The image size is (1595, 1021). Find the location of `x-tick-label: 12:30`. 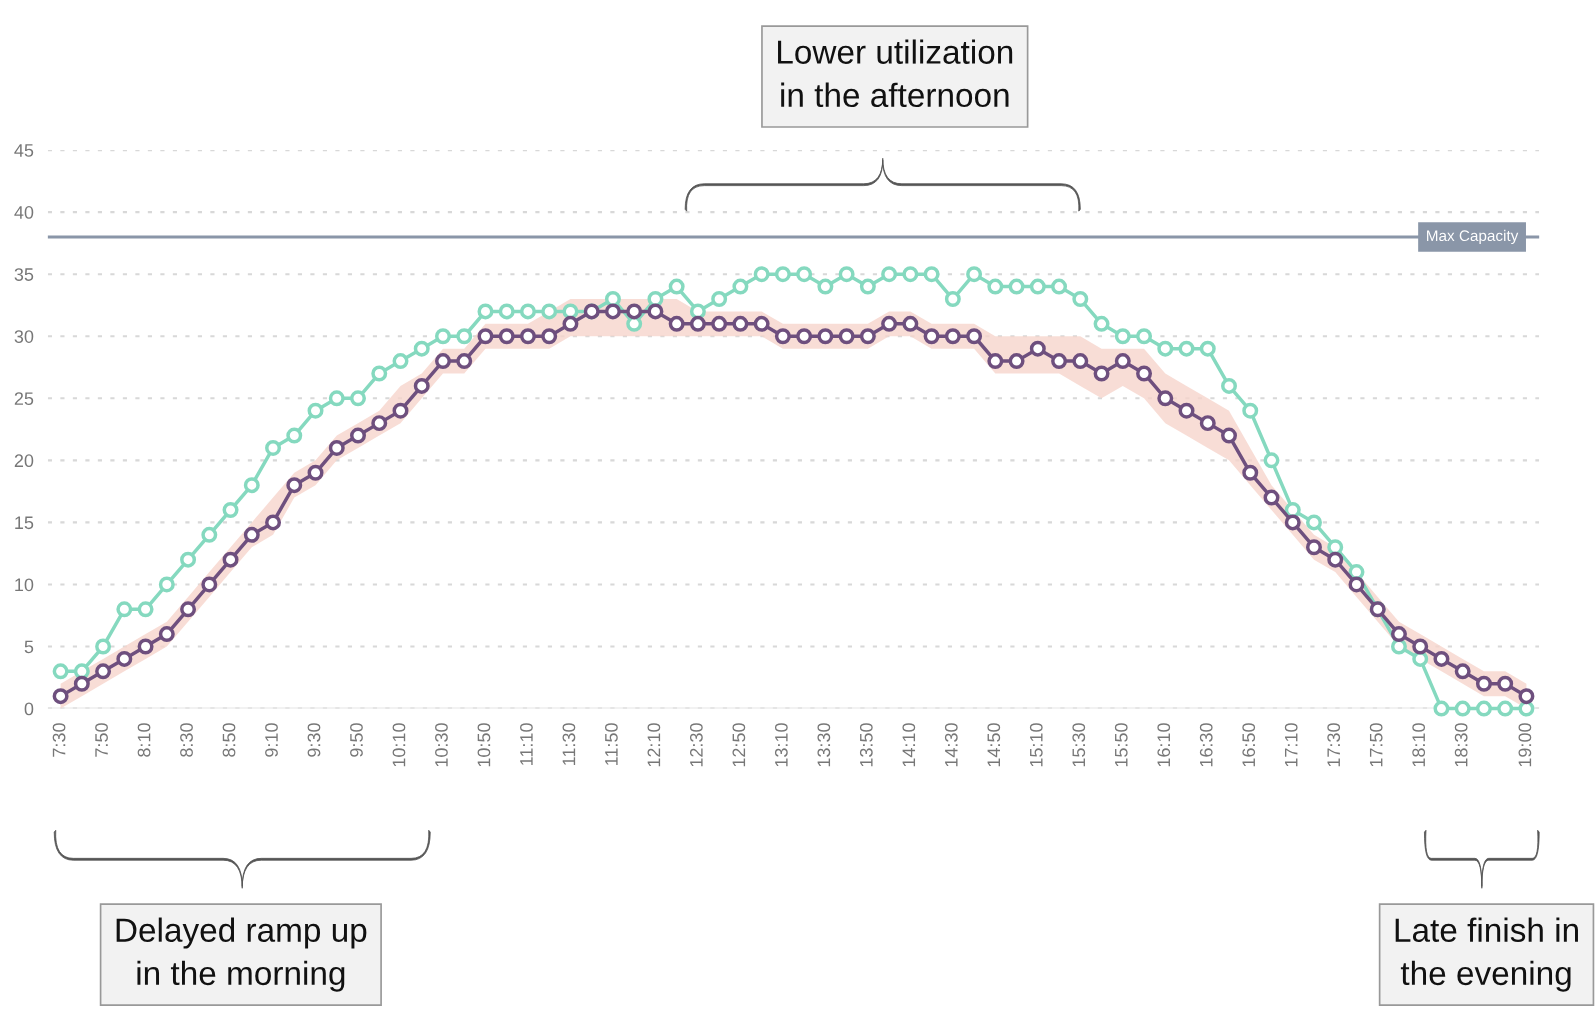

x-tick-label: 12:30 is located at coordinates (696, 745).